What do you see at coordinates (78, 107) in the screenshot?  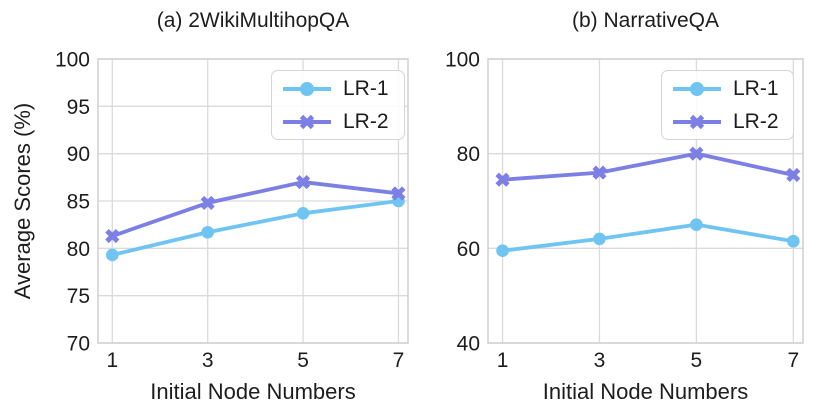 I see `y-tick-label: 95` at bounding box center [78, 107].